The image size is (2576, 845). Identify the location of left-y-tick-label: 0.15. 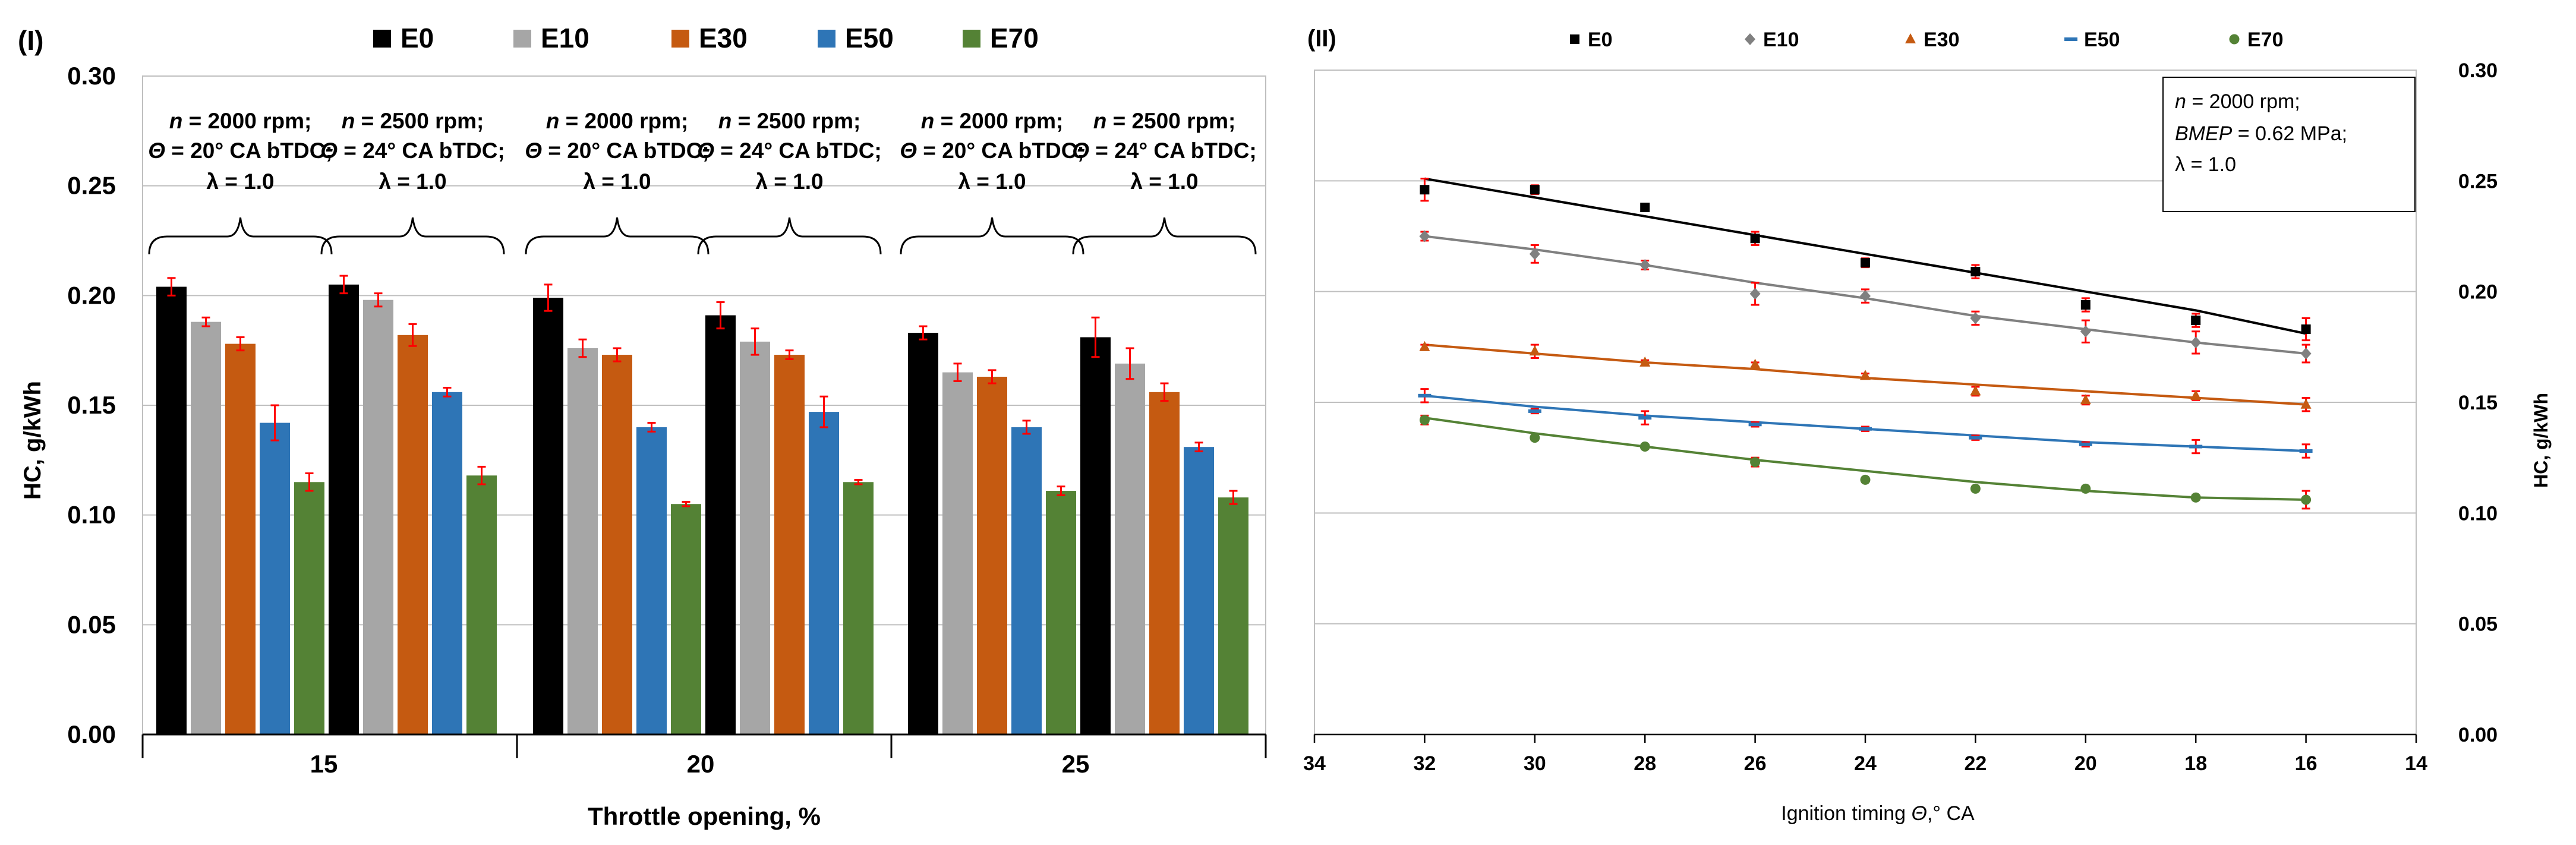
(91, 405).